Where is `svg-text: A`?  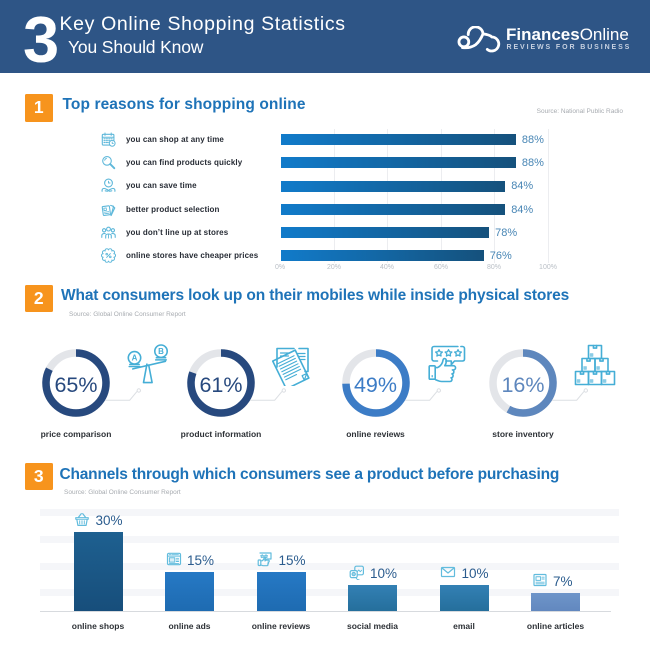
svg-text: A is located at coordinates (135, 358).